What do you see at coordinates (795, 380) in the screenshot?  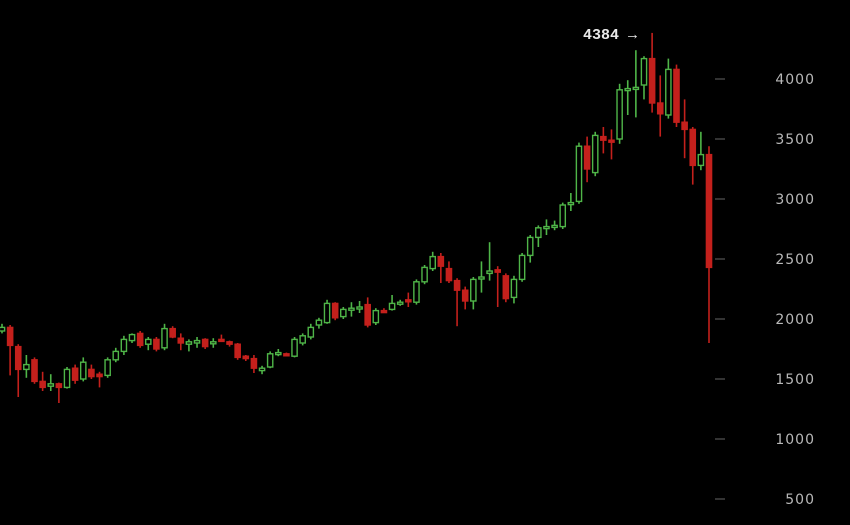 I see `y-tick-label: 1500` at bounding box center [795, 380].